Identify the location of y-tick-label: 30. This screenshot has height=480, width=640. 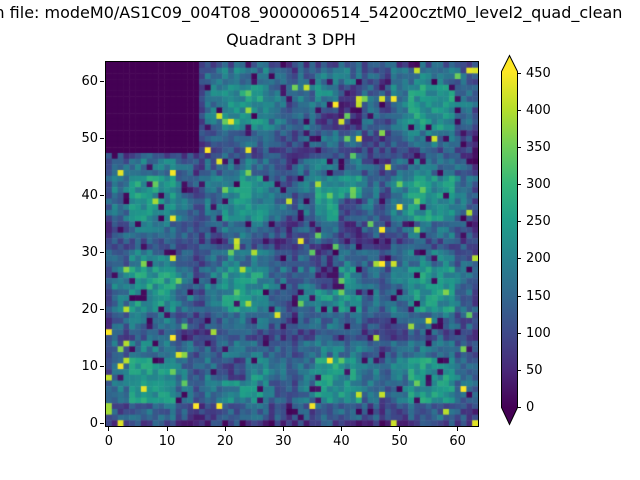
(89, 253).